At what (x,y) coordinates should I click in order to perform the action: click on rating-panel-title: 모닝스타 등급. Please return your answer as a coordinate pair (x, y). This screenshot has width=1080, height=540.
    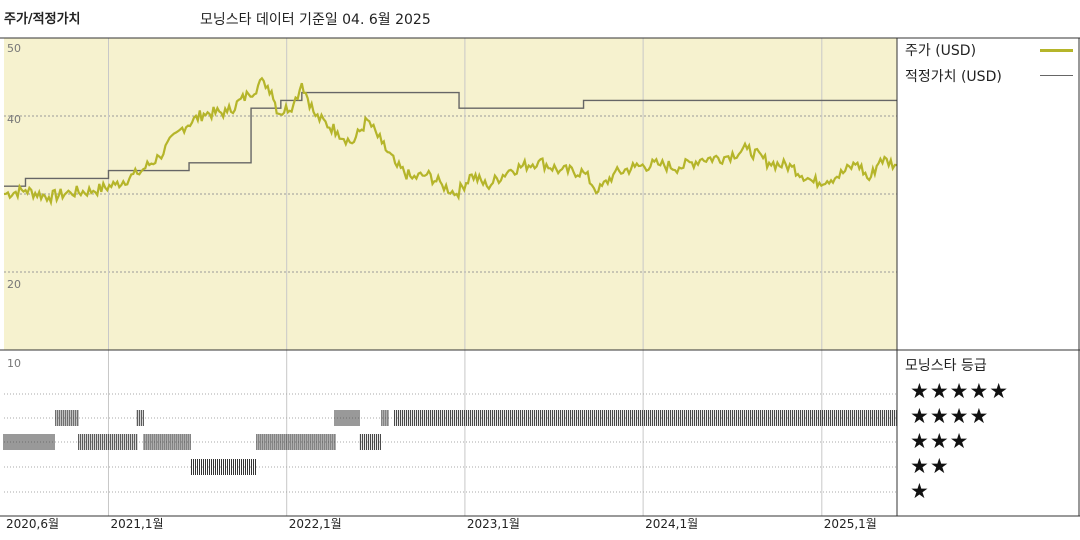
    Looking at the image, I should click on (946, 366).